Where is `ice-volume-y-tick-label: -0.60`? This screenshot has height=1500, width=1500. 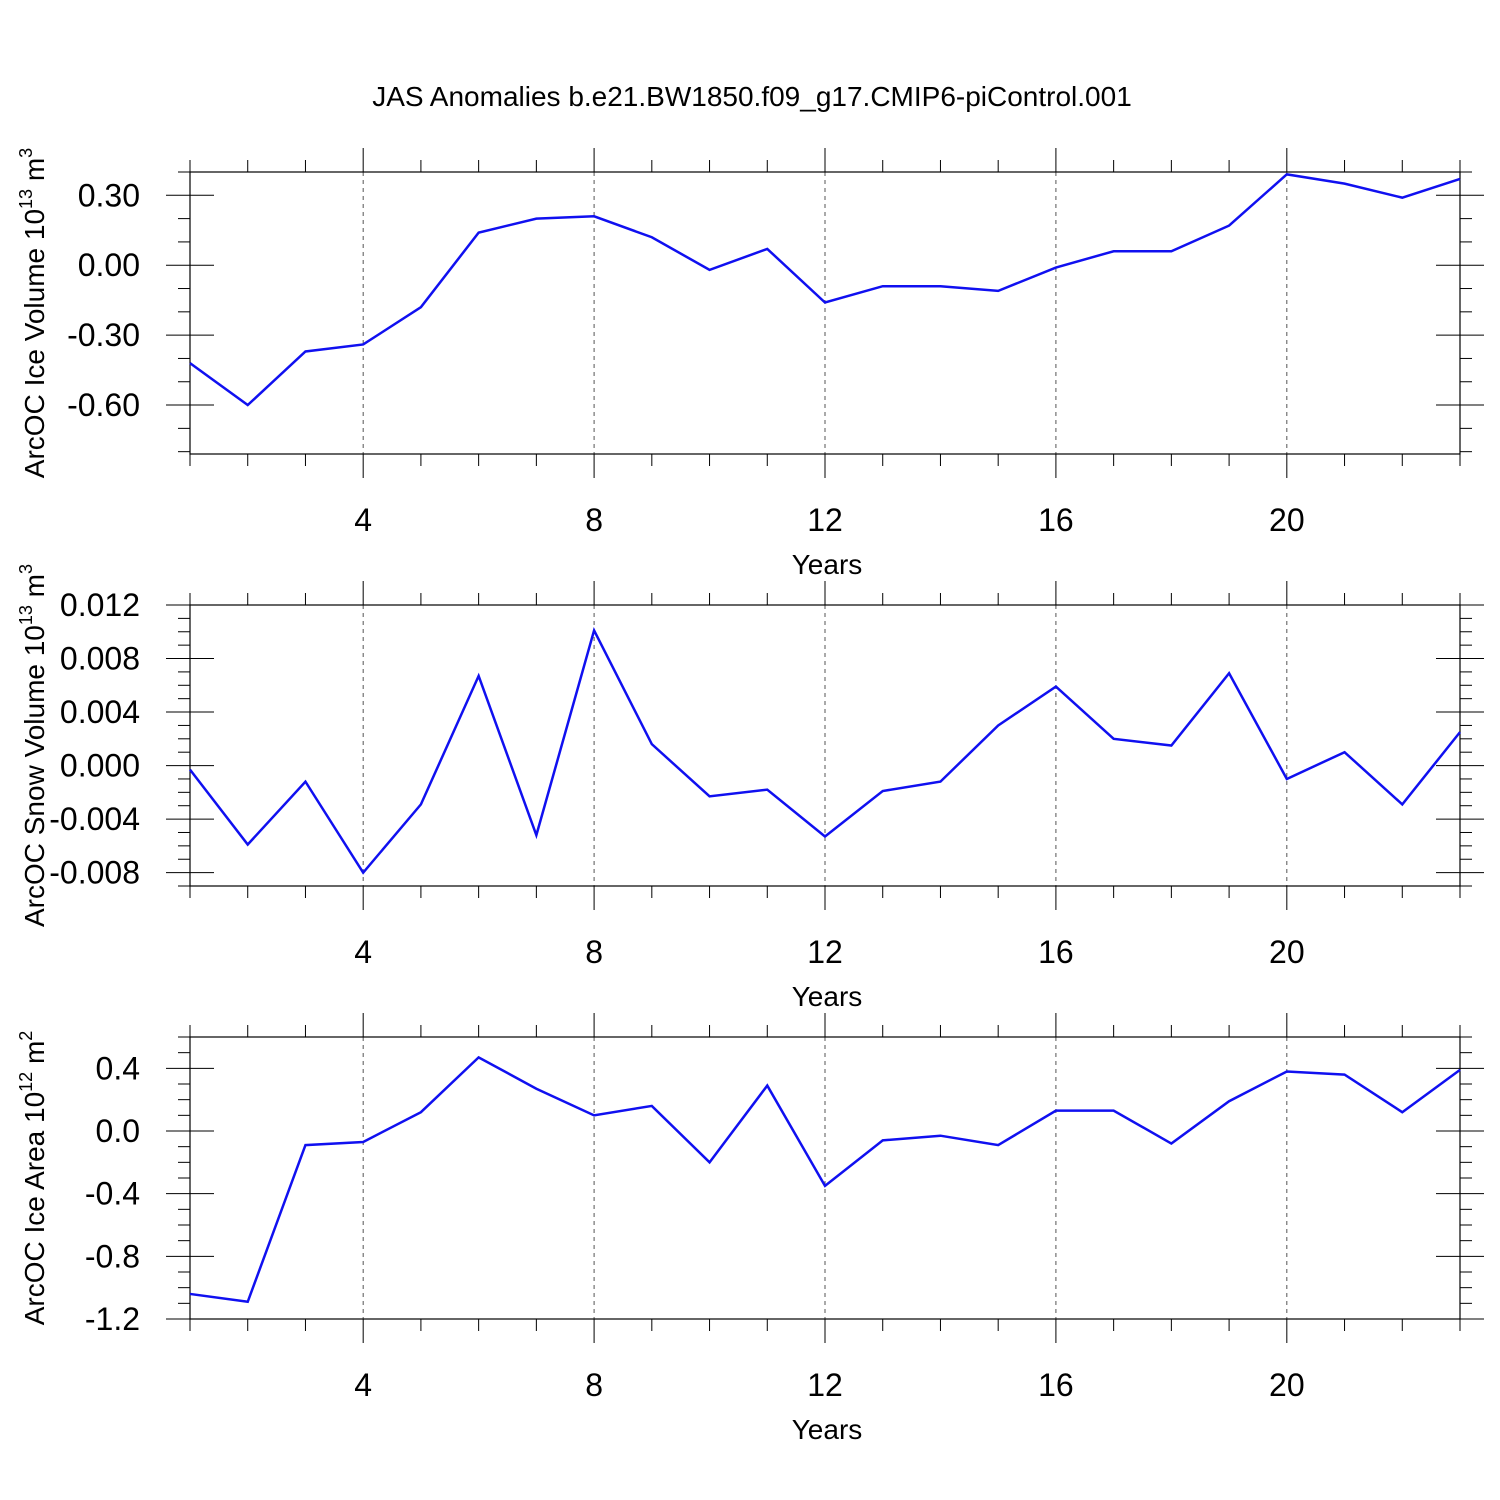 ice-volume-y-tick-label: -0.60 is located at coordinates (103, 405).